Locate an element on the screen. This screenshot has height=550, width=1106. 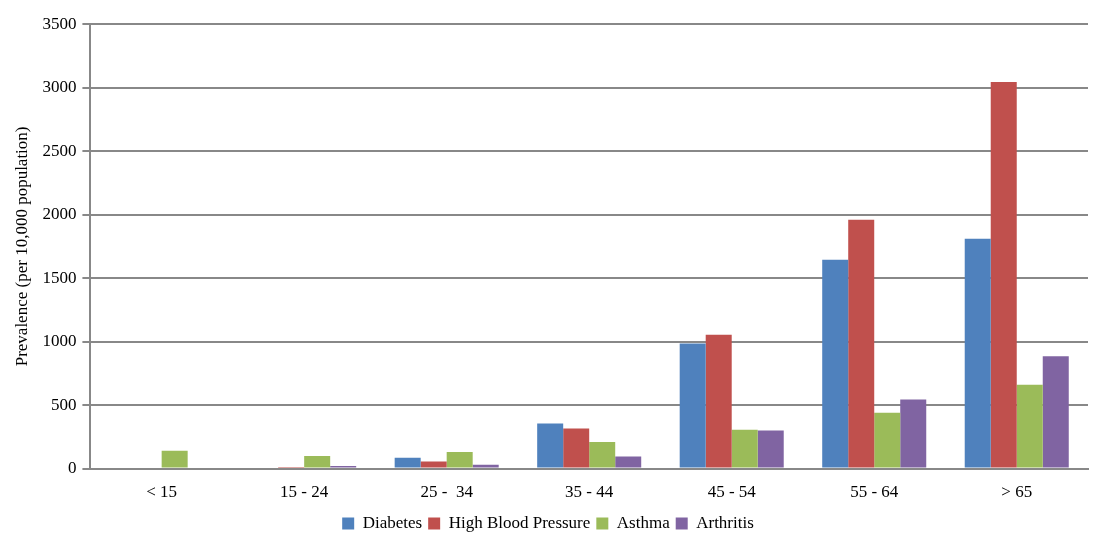
y-tick-label: 2500 is located at coordinates (59, 150).